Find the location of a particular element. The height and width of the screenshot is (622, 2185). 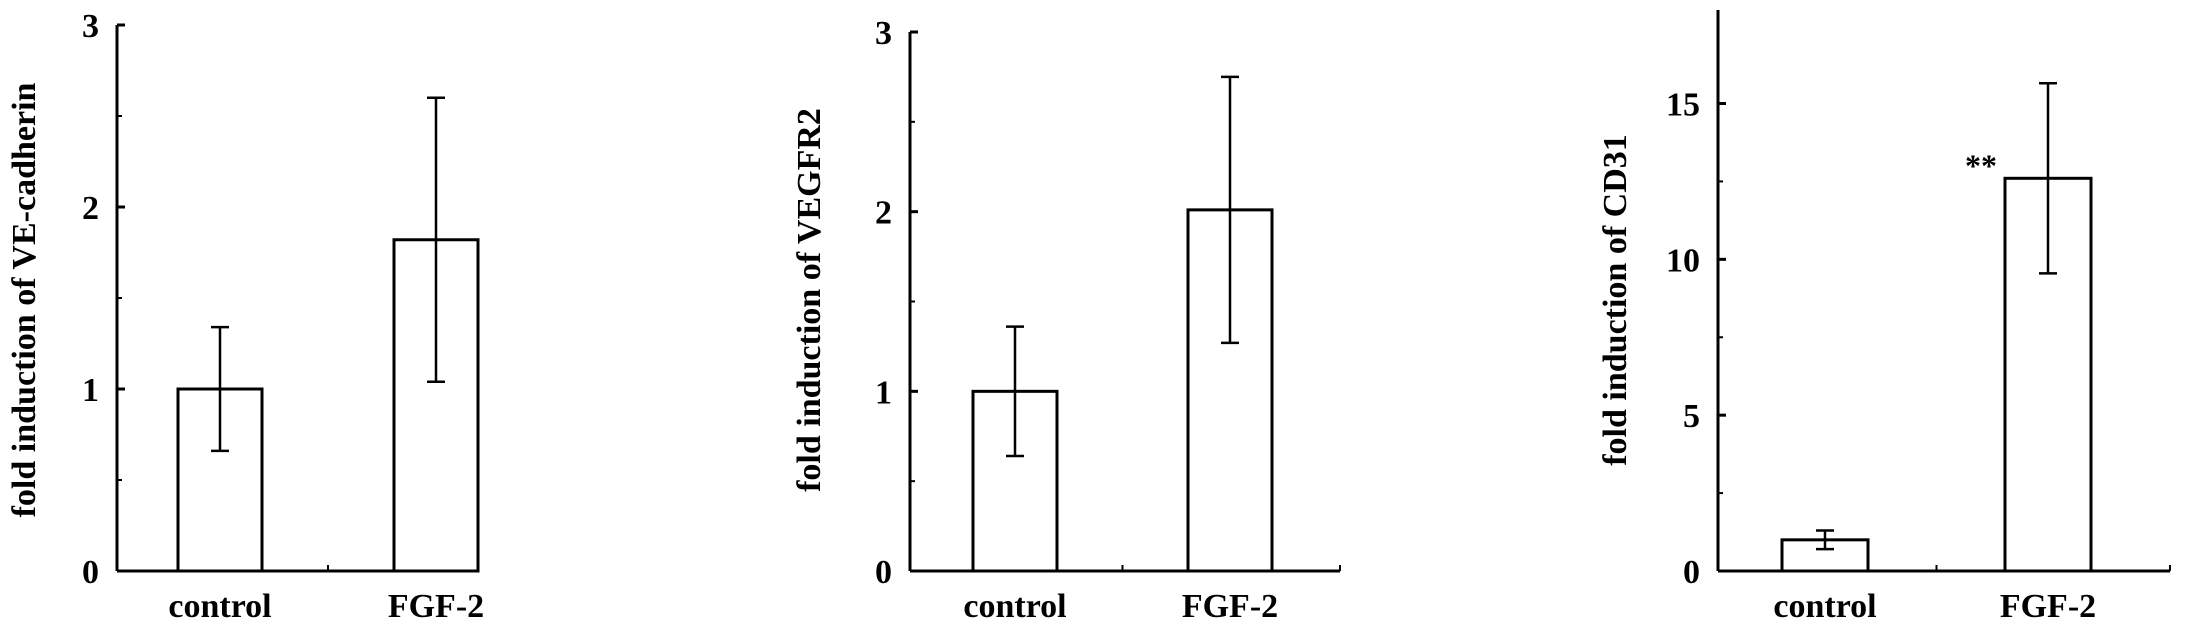

y-axis-label: fold induction of VE-cadherin is located at coordinates (24, 299).